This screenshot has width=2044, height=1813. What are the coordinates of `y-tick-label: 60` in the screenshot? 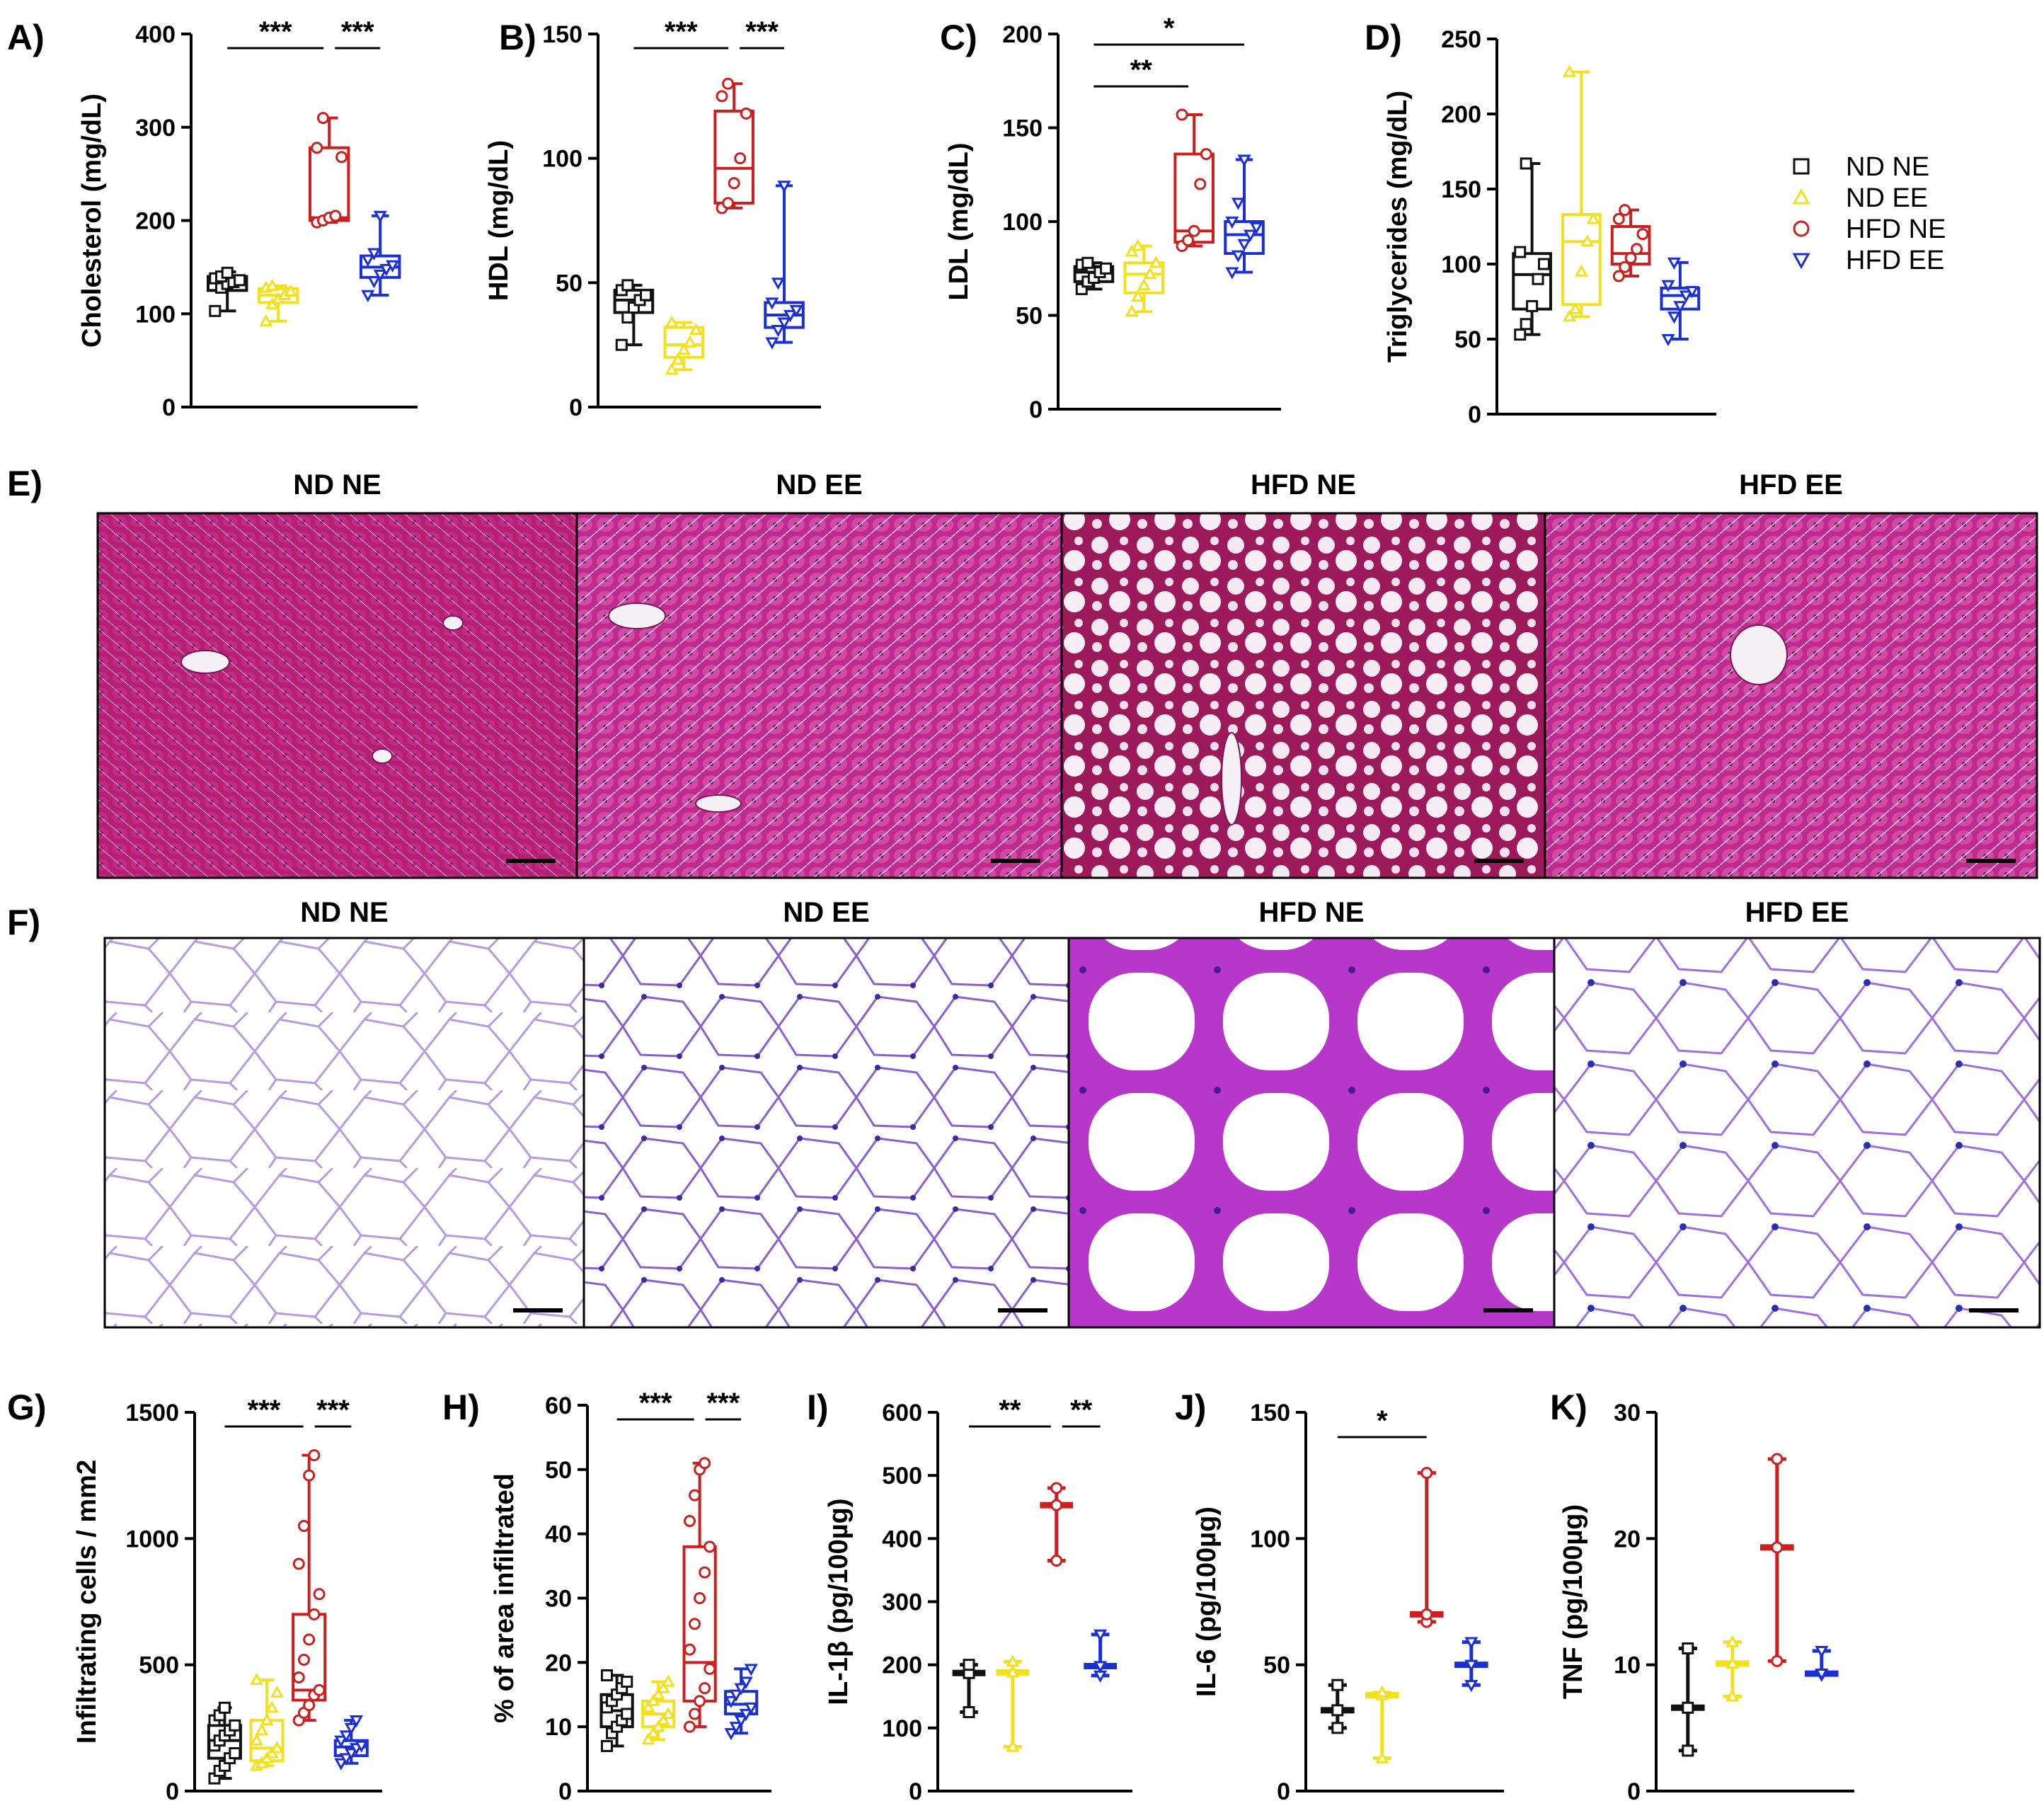 It's located at (558, 1406).